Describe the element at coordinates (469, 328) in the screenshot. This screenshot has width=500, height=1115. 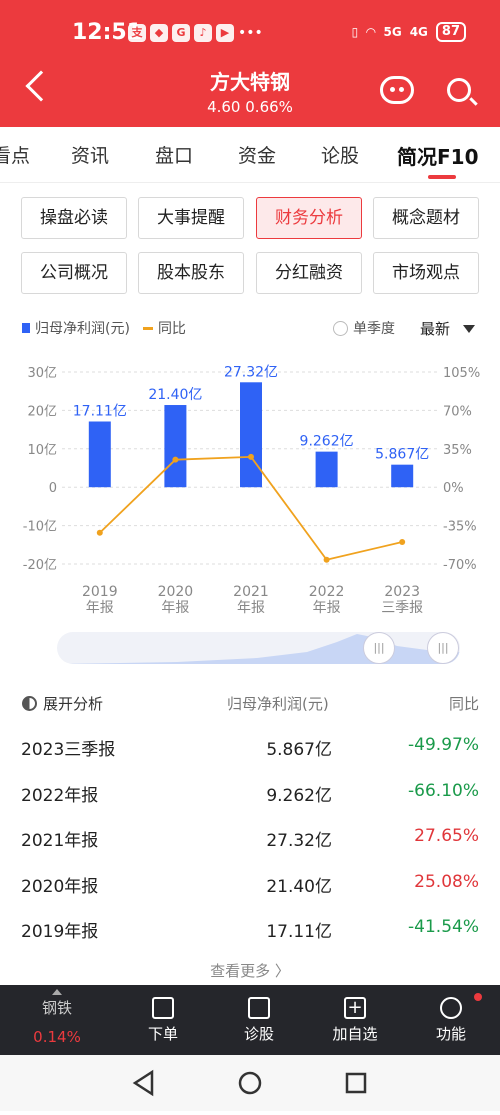
I see `chevron-down-icon` at that location.